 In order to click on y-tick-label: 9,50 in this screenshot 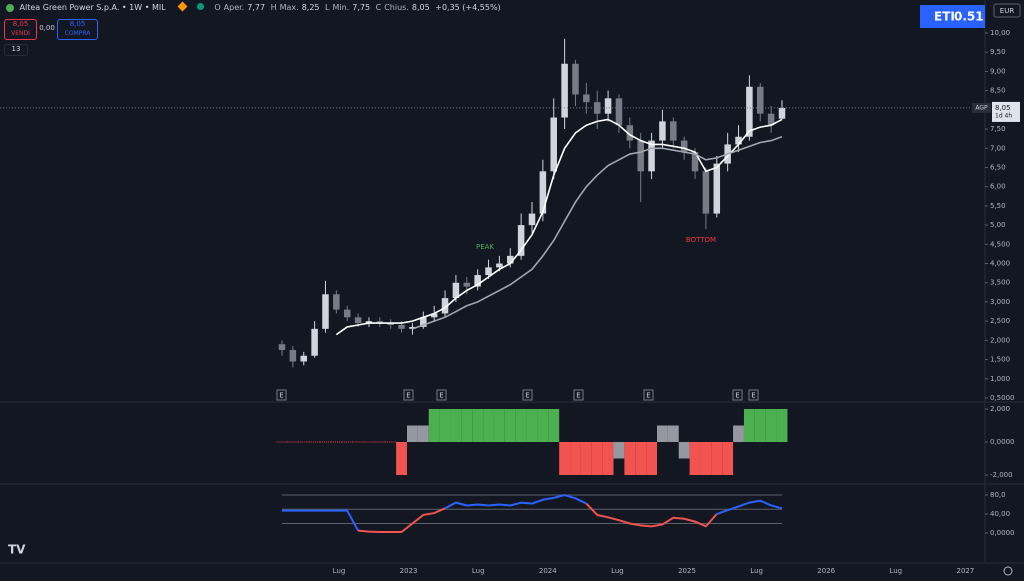, I will do `click(998, 52)`.